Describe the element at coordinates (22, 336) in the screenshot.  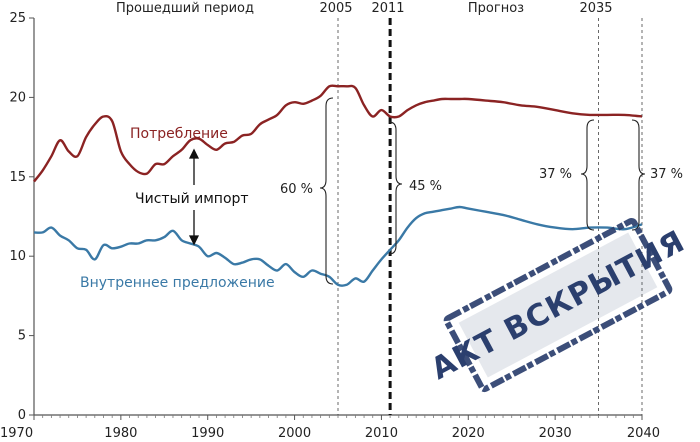
I see `y-tick-label: 5` at that location.